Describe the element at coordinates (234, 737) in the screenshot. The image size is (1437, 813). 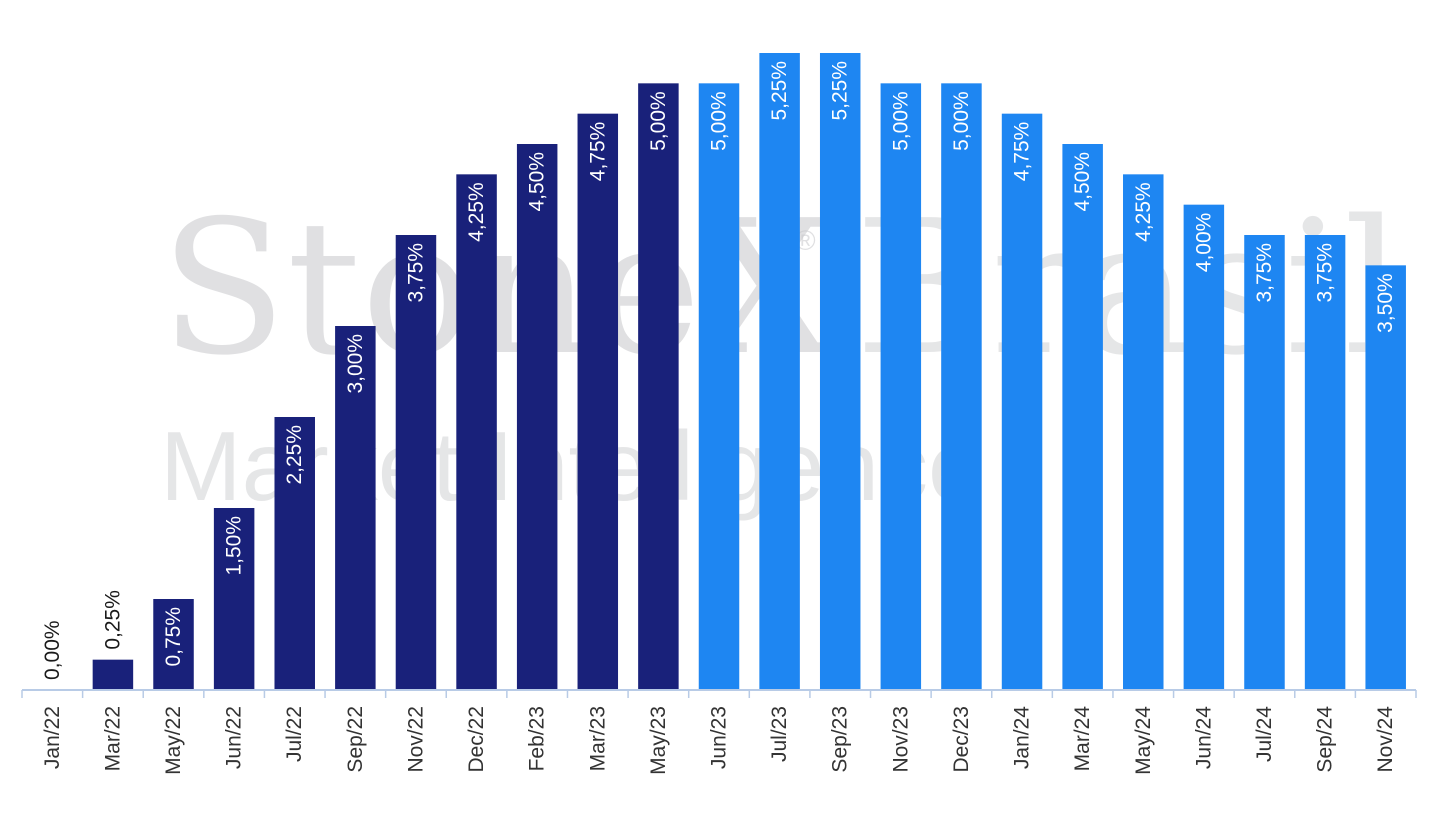
I see `x-tick-label: Jun/22` at that location.